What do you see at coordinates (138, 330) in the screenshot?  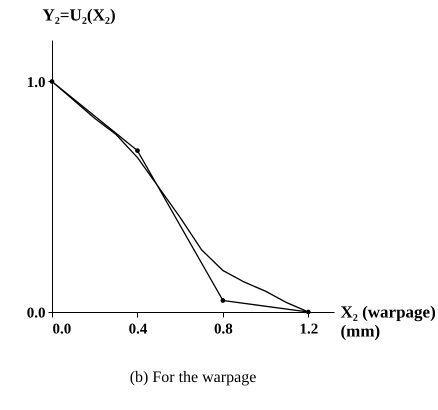 I see `x-tick-label: 0.4` at bounding box center [138, 330].